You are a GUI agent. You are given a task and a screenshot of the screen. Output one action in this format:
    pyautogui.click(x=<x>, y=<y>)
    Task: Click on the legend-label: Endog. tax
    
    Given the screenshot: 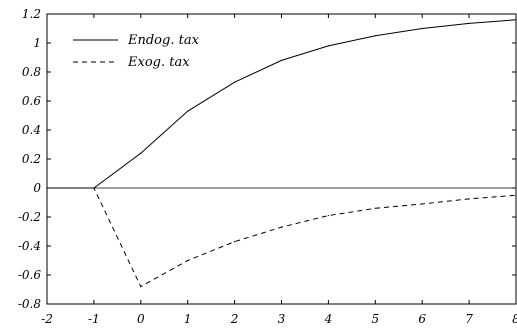 What is the action you would take?
    pyautogui.click(x=163, y=40)
    